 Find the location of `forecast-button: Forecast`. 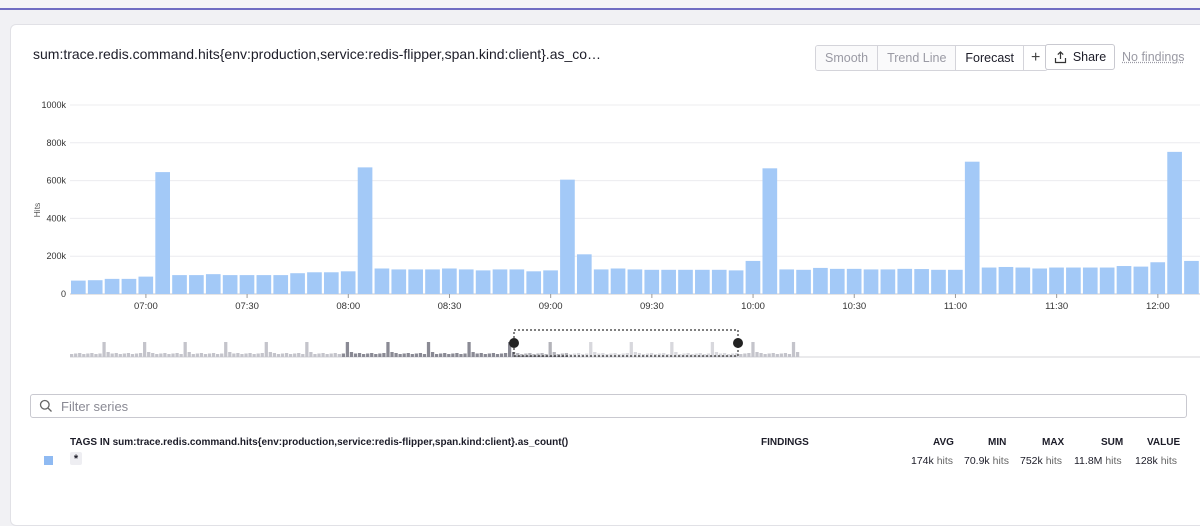

forecast-button: Forecast is located at coordinates (990, 58).